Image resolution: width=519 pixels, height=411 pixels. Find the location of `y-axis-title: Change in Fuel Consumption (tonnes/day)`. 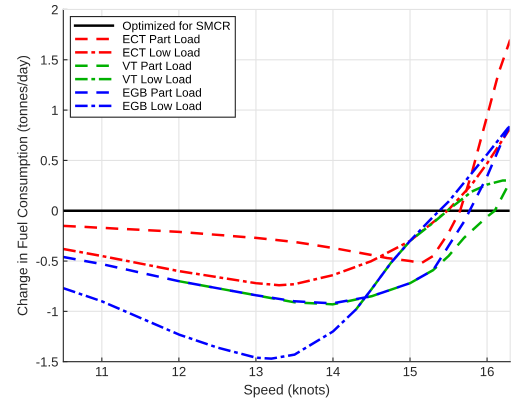

y-axis-title: Change in Fuel Consumption (tonnes/day) is located at coordinates (23, 186).